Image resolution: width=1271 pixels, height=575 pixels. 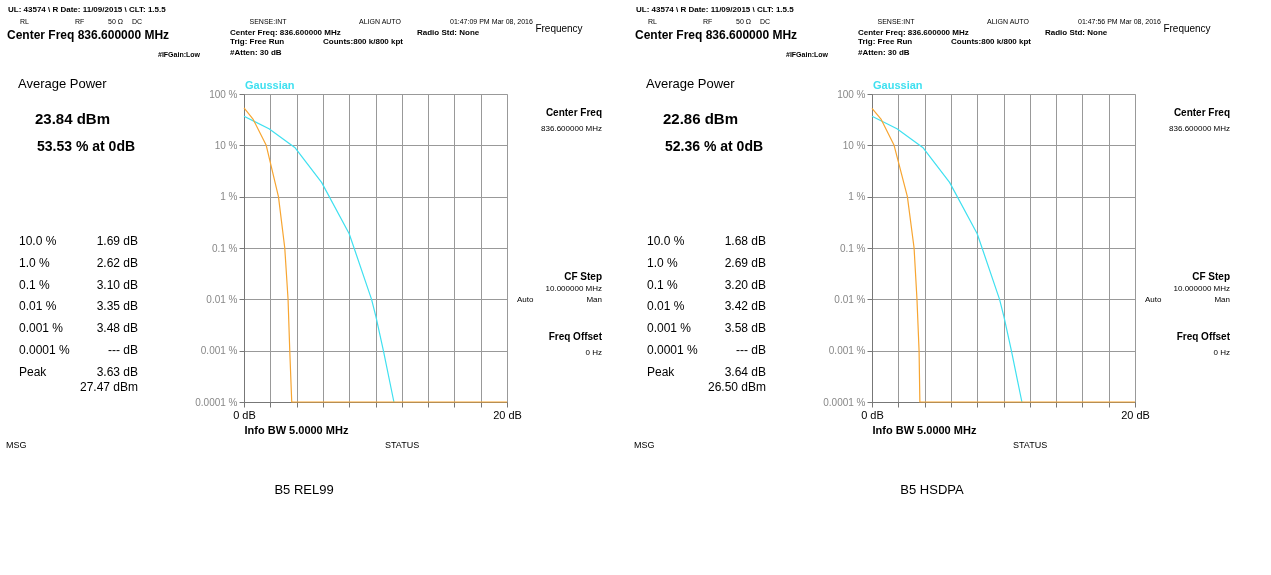 I want to click on text: 3.64 dB, so click(x=745, y=371).